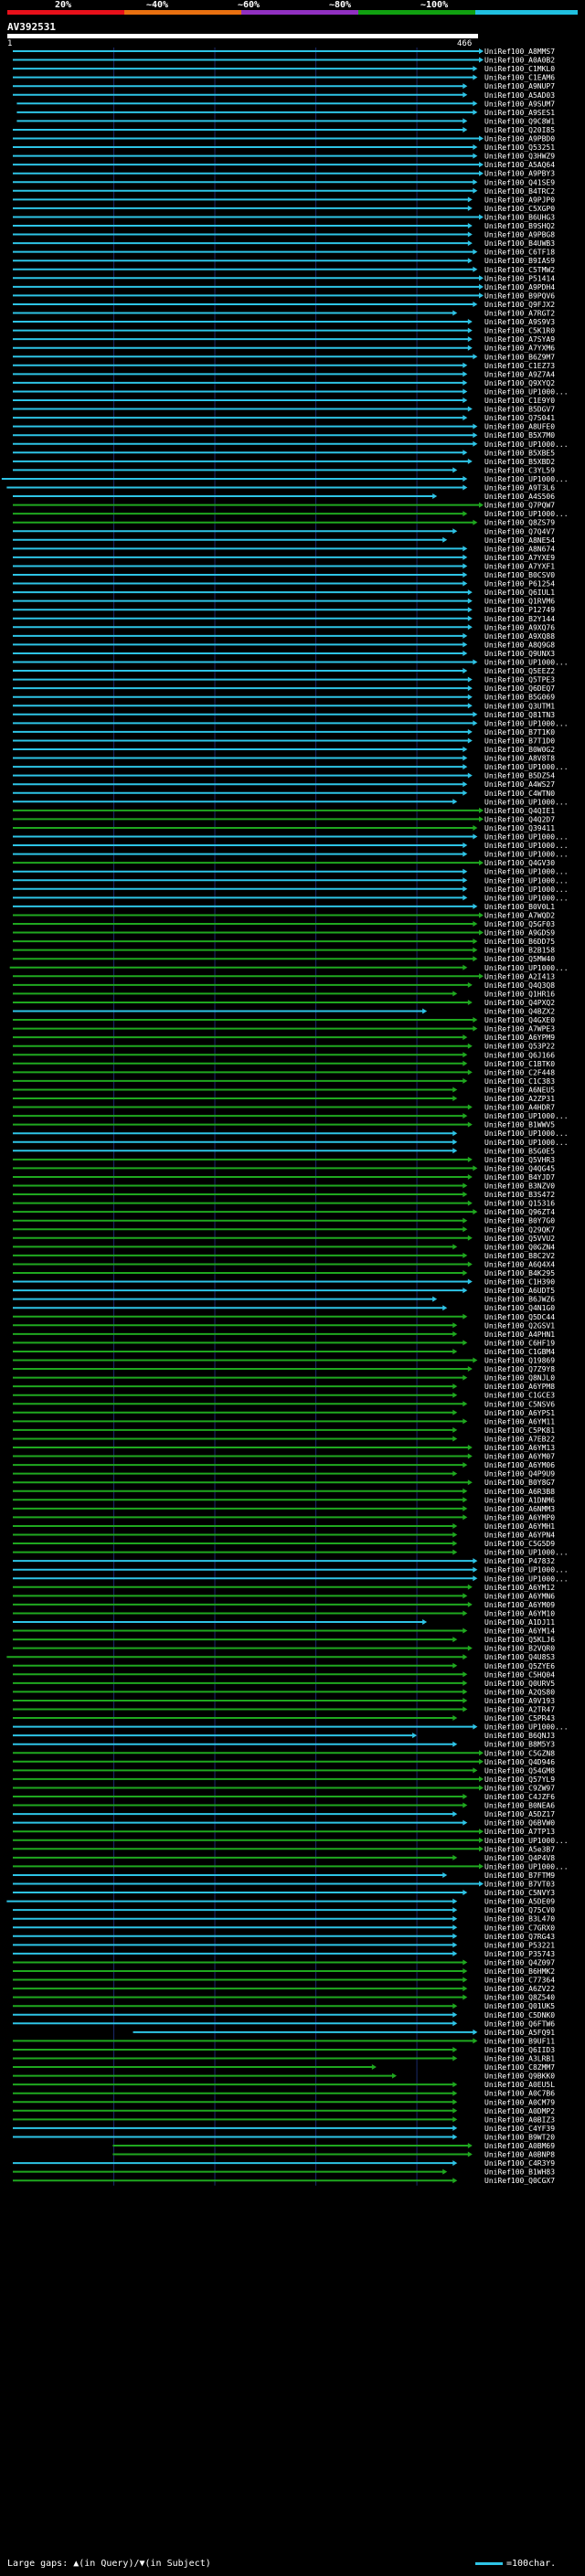 The height and width of the screenshot is (2576, 585). Describe the element at coordinates (519, 435) in the screenshot. I see `hit-label: UniRef100_B5X7M0` at that location.